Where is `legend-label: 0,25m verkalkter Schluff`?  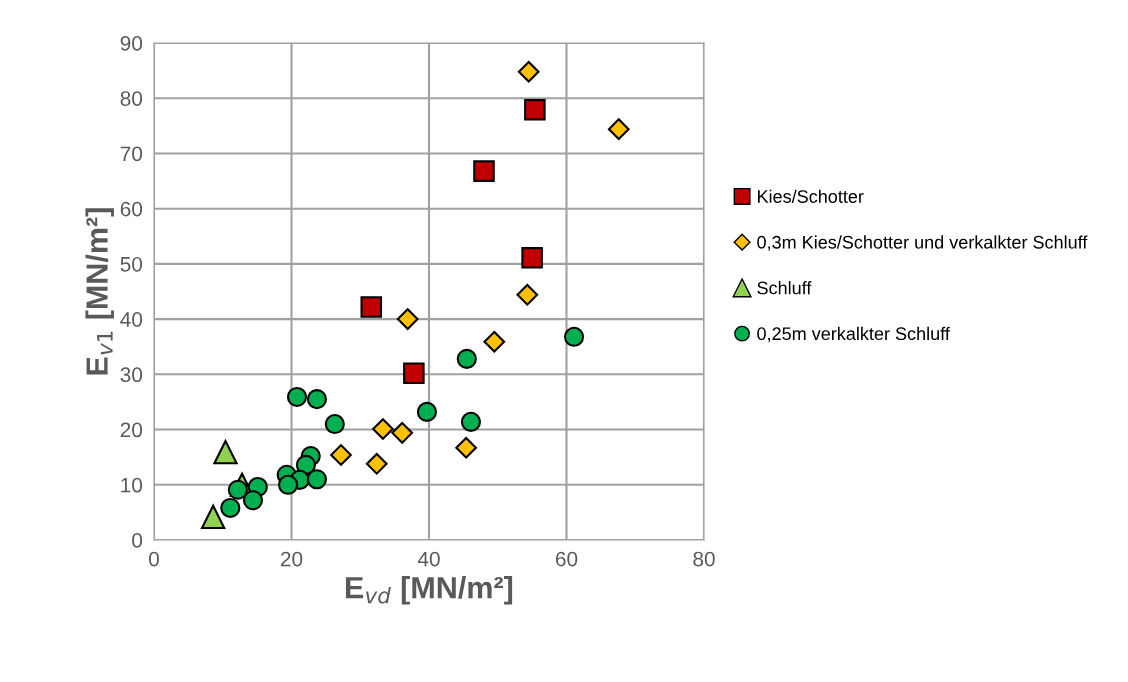 legend-label: 0,25m verkalkter Schluff is located at coordinates (853, 334).